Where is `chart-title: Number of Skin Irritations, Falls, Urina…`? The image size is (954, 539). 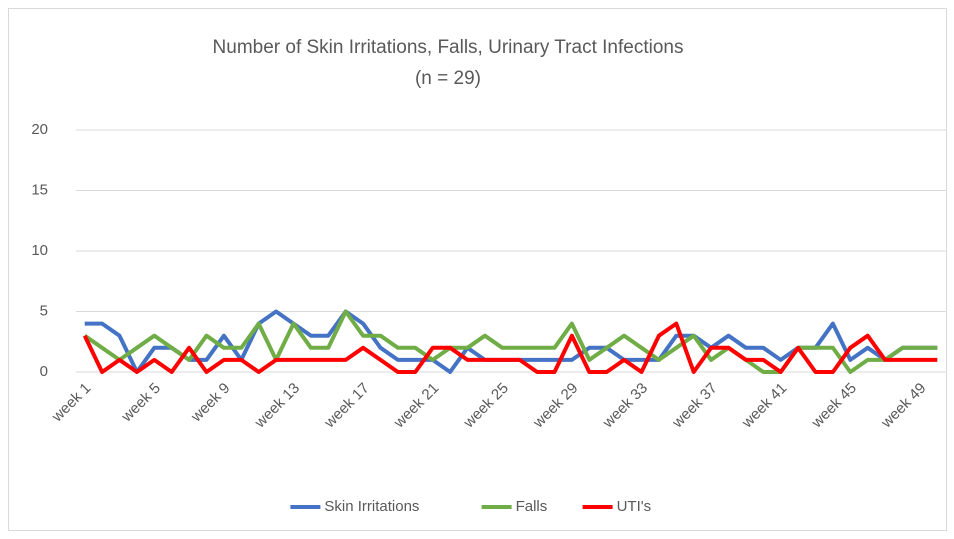 chart-title: Number of Skin Irritations, Falls, Urina… is located at coordinates (448, 47).